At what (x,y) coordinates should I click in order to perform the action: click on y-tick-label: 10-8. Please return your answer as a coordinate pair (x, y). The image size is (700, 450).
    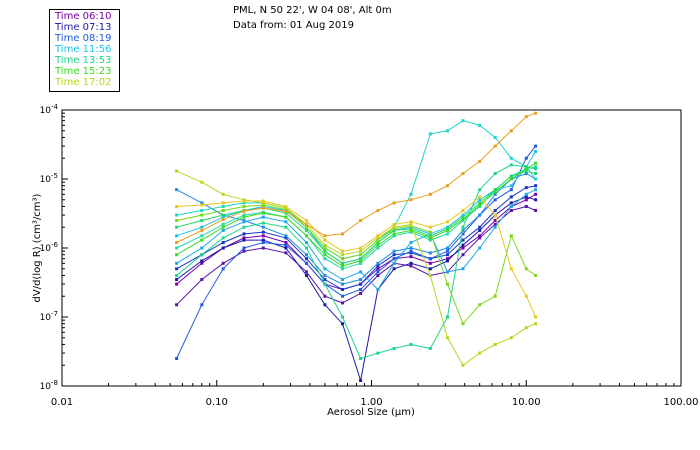
    Looking at the image, I should click on (49, 385).